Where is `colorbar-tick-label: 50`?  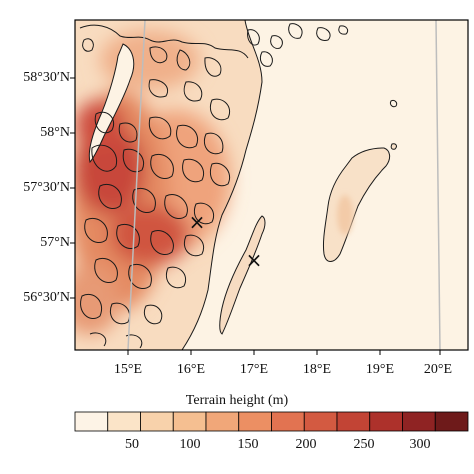
colorbar-tick-label: 50 is located at coordinates (132, 444).